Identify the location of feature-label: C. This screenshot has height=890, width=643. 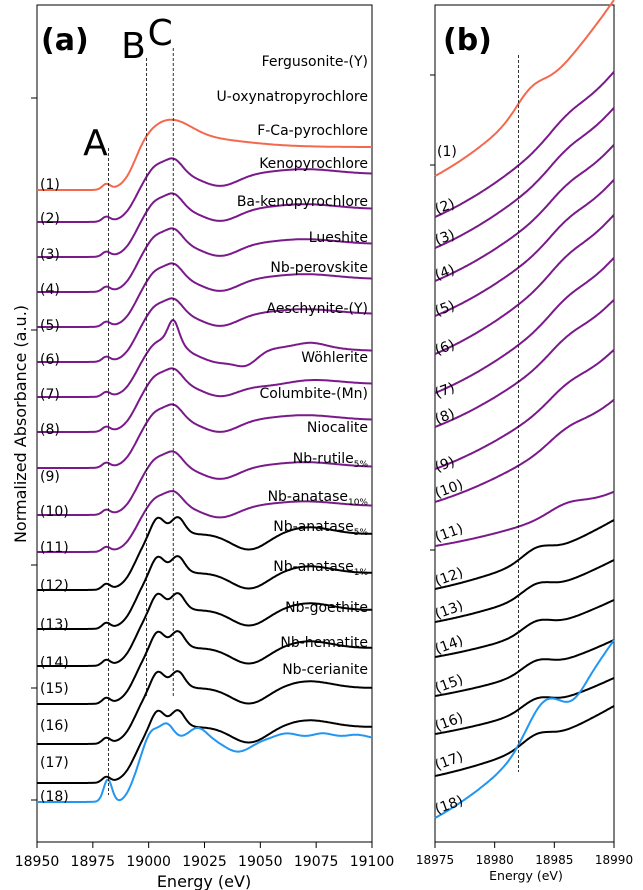
(160, 33).